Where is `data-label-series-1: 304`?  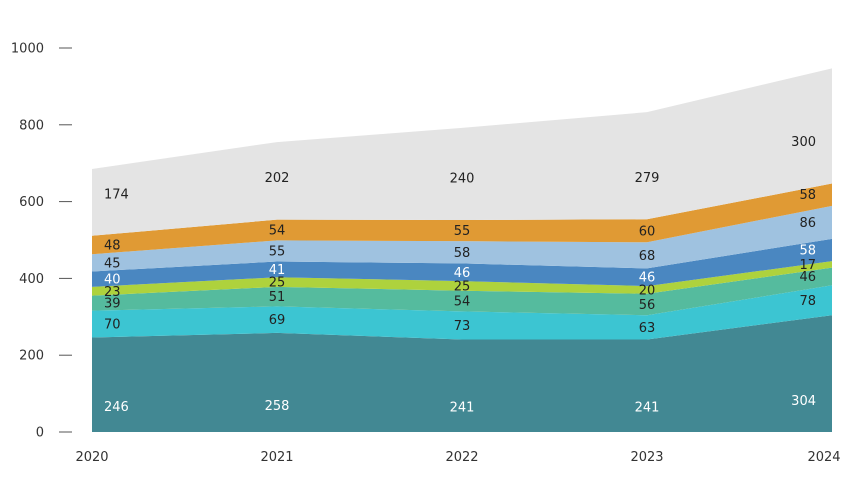
data-label-series-1: 304 is located at coordinates (803, 401).